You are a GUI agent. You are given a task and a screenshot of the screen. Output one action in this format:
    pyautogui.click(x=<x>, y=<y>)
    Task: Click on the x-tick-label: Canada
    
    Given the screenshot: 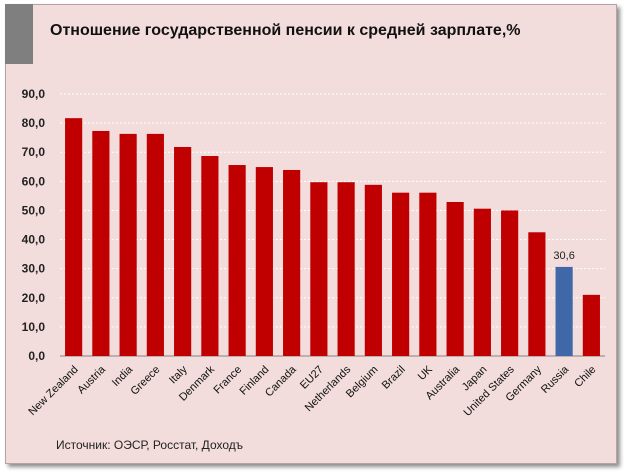 What is the action you would take?
    pyautogui.click(x=281, y=381)
    